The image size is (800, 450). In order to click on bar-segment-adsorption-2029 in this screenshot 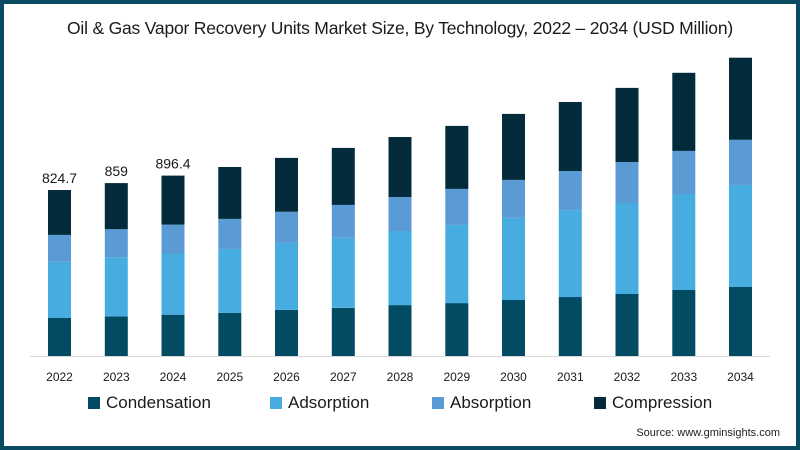, I will do `click(457, 264)`.